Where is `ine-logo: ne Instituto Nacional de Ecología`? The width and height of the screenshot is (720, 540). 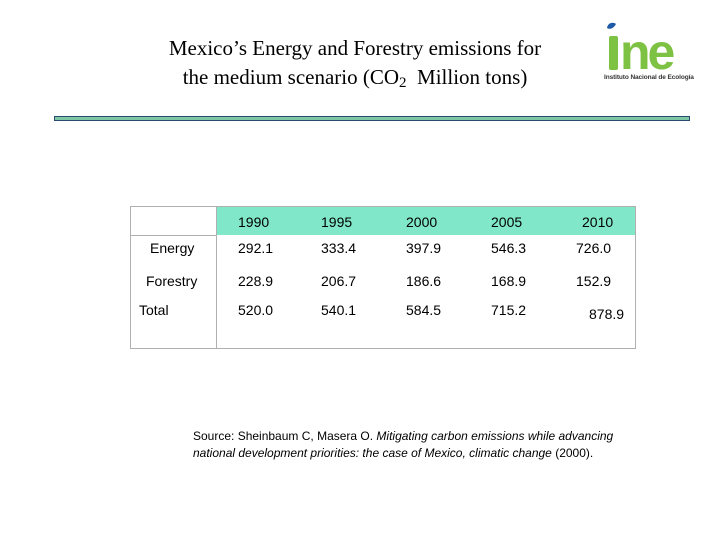 ine-logo: ne Instituto Nacional de Ecología is located at coordinates (657, 58).